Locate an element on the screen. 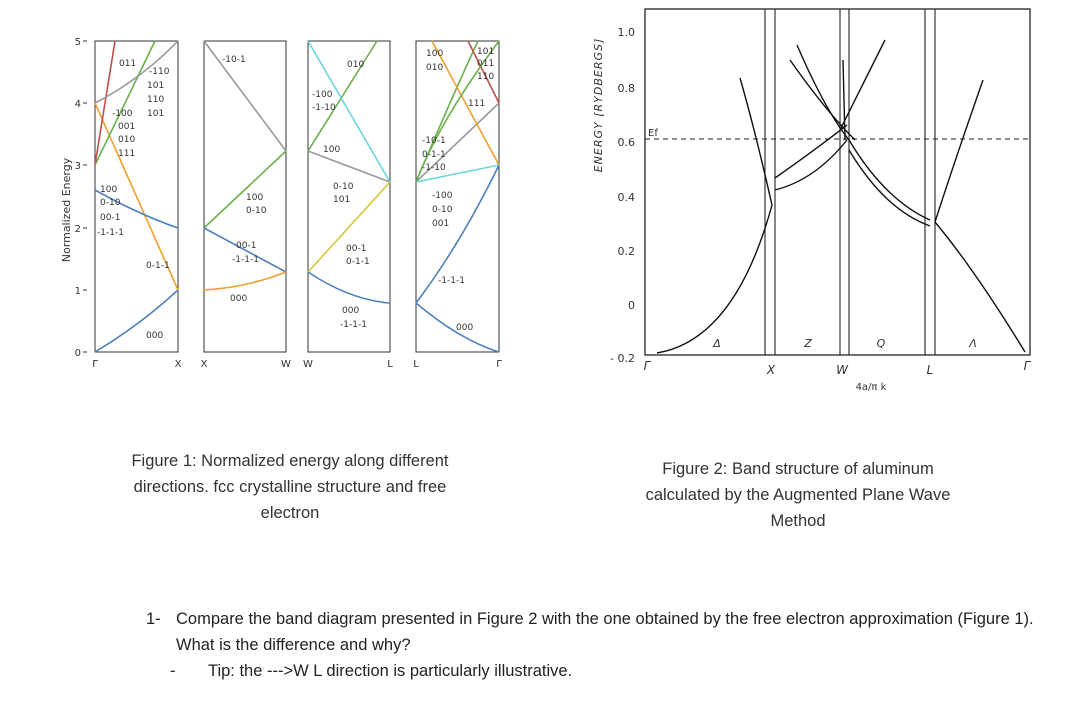 The image size is (1071, 706). ytick: 0.6 is located at coordinates (627, 142).